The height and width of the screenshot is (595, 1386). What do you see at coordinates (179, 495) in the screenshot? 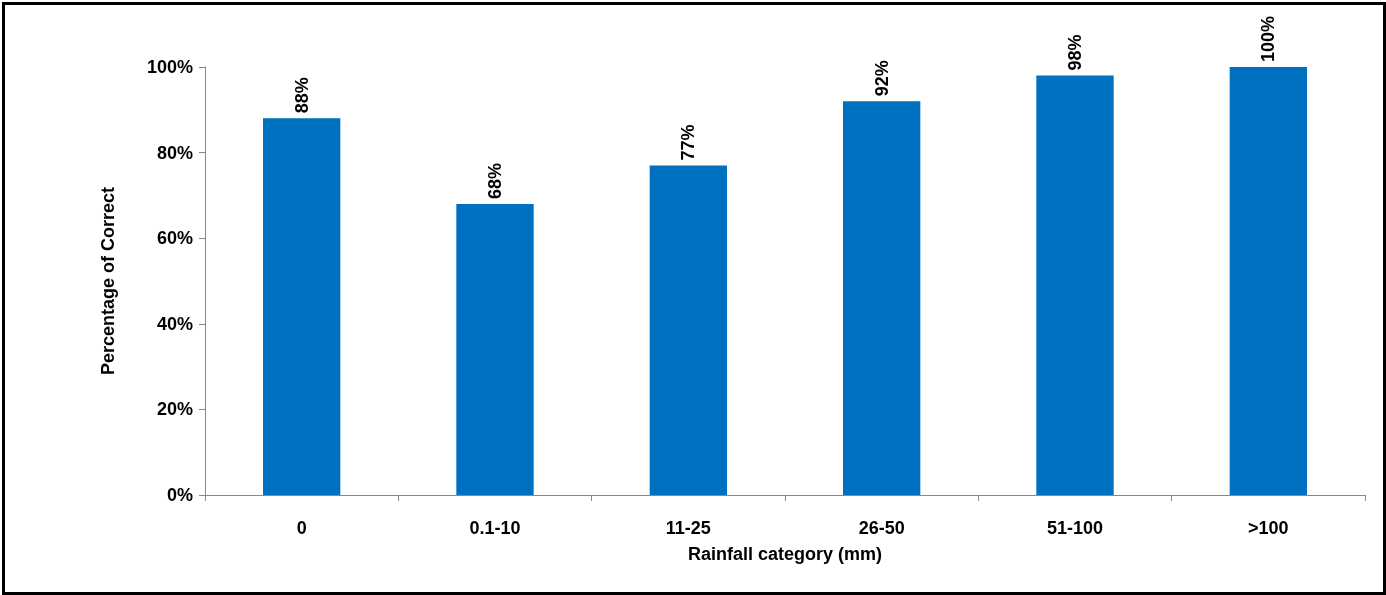
I see `y-tick-label: 0%` at bounding box center [179, 495].